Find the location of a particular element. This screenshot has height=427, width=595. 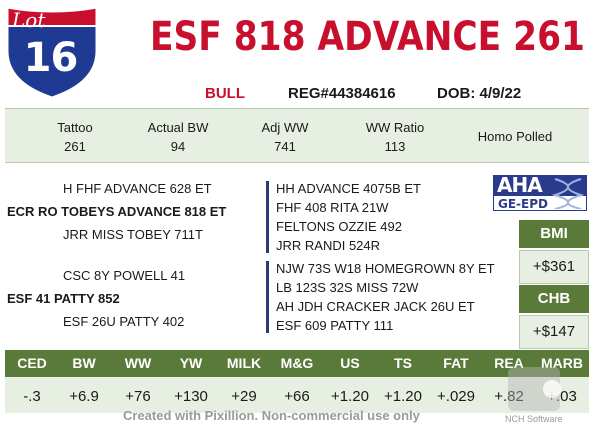

epd-header: YW is located at coordinates (191, 363).